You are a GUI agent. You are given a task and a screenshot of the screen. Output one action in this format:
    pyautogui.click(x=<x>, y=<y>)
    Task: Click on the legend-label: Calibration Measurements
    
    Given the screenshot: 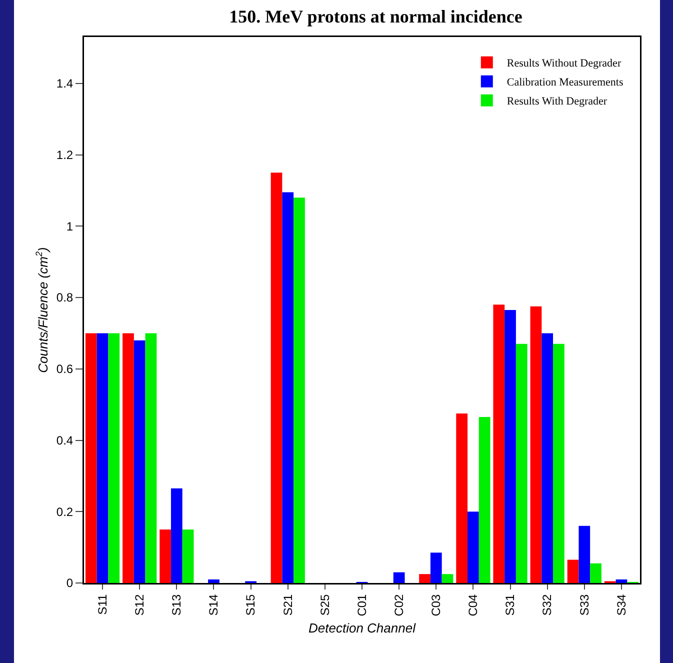 What is the action you would take?
    pyautogui.click(x=565, y=82)
    